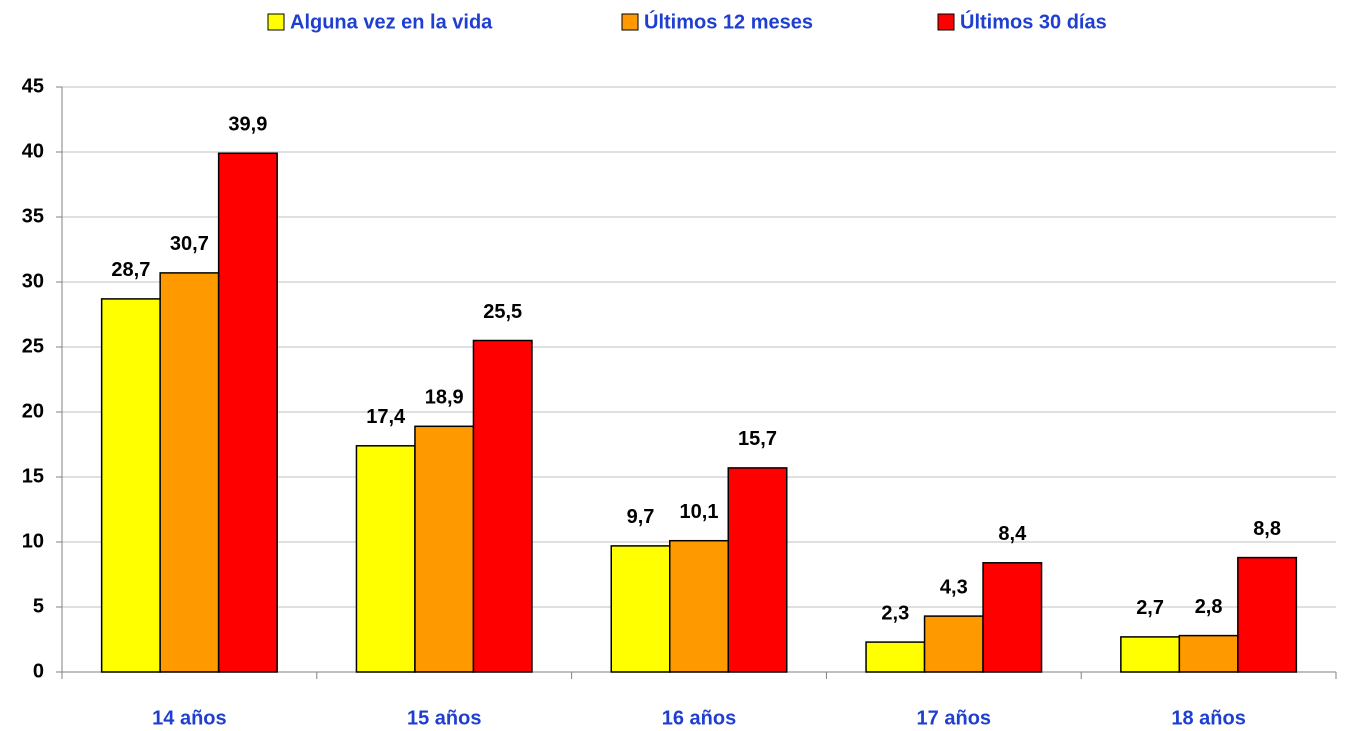 The image size is (1352, 731). I want to click on legend-label: Últimos 12 meses, so click(728, 21).